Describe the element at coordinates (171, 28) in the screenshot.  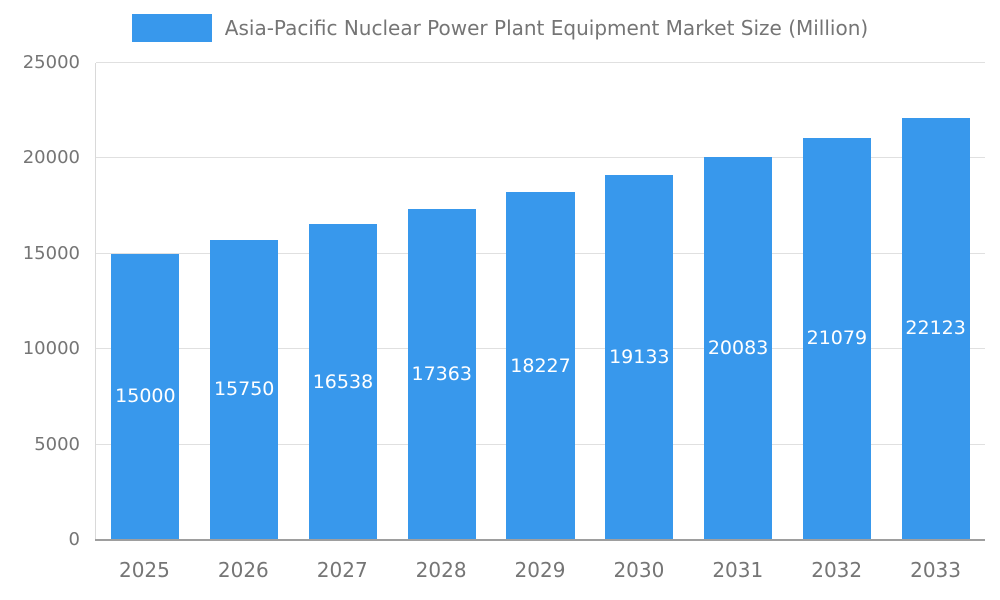
I see `legend-swatch` at that location.